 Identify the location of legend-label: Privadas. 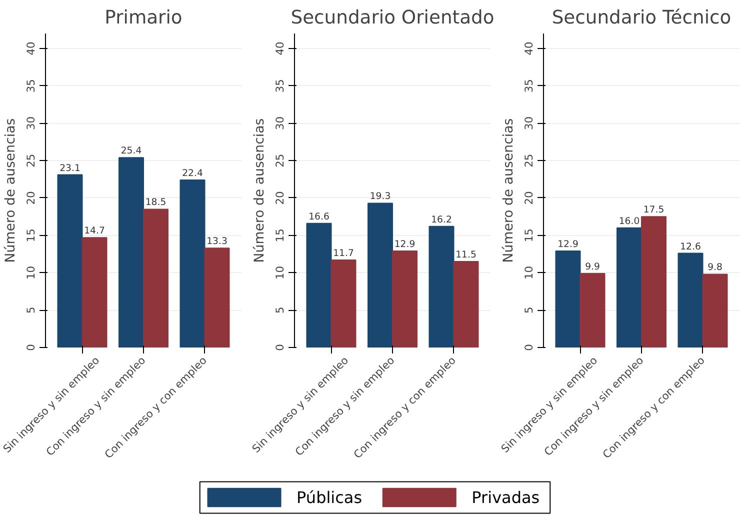
(506, 497).